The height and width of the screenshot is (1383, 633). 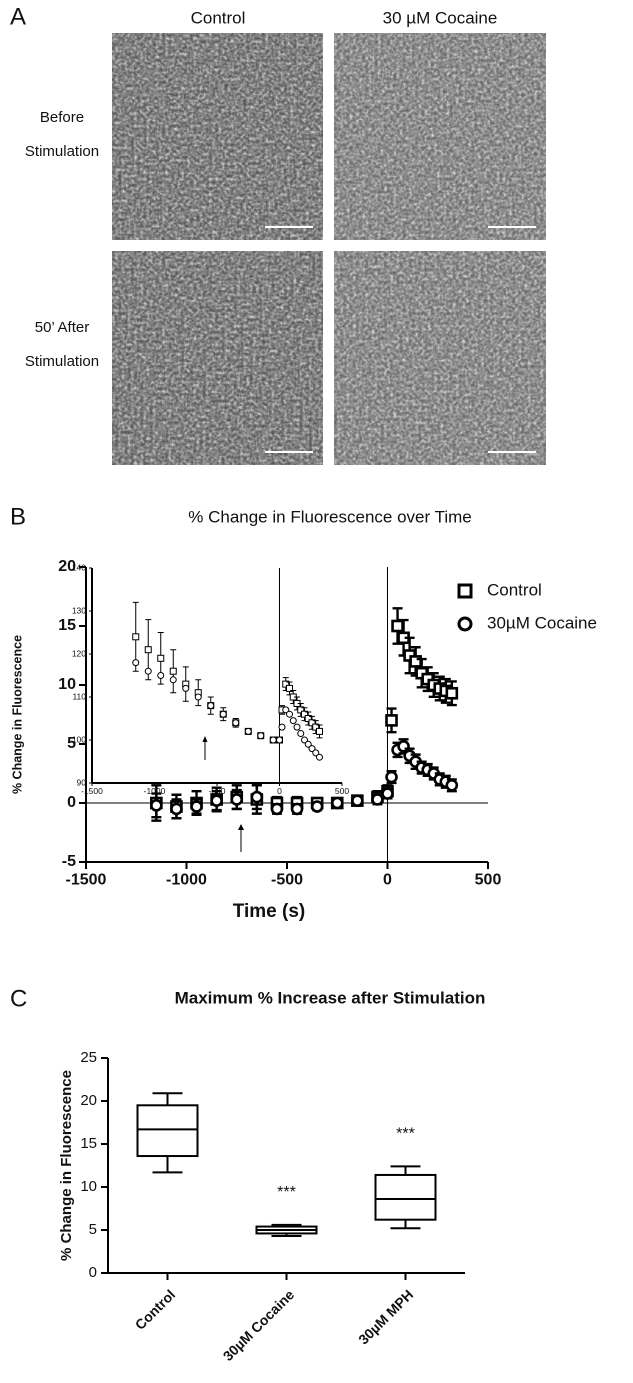 I want to click on legend-label: Control, so click(x=514, y=589).